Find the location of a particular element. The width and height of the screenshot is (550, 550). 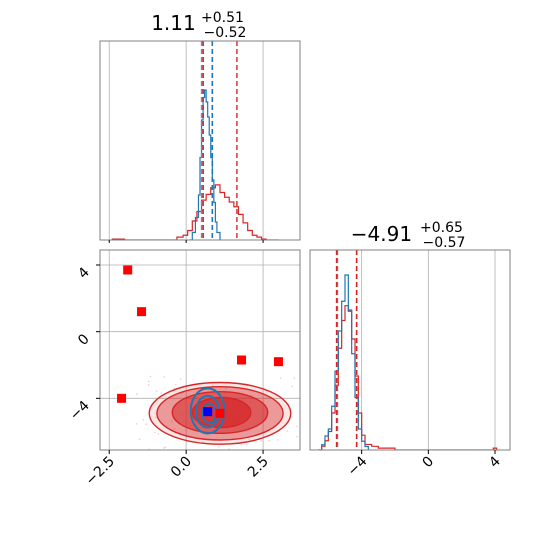

histogram-param1-panel is located at coordinates (200, 140).